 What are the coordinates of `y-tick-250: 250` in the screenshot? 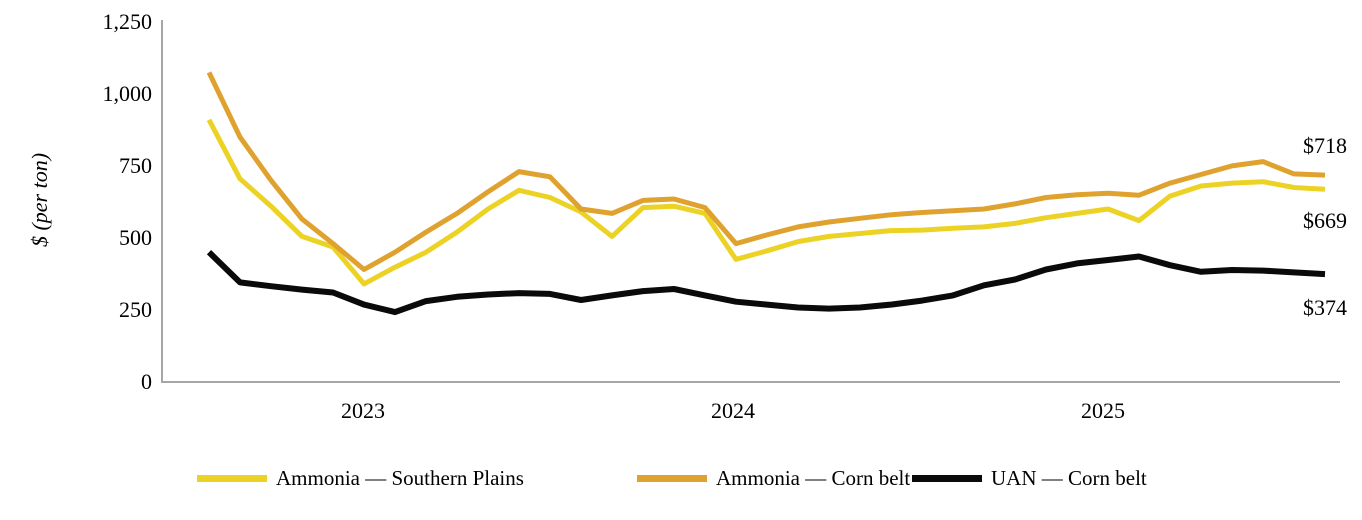 It's located at (135, 309).